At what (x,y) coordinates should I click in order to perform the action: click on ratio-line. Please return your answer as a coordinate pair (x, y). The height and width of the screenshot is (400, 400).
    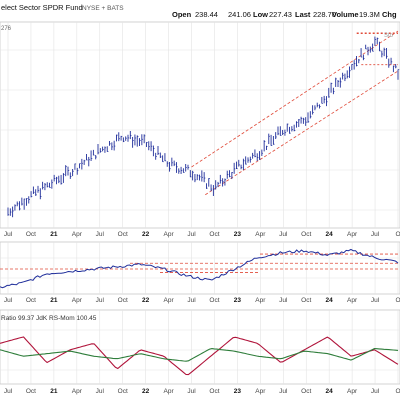
    Looking at the image, I should click on (199, 268).